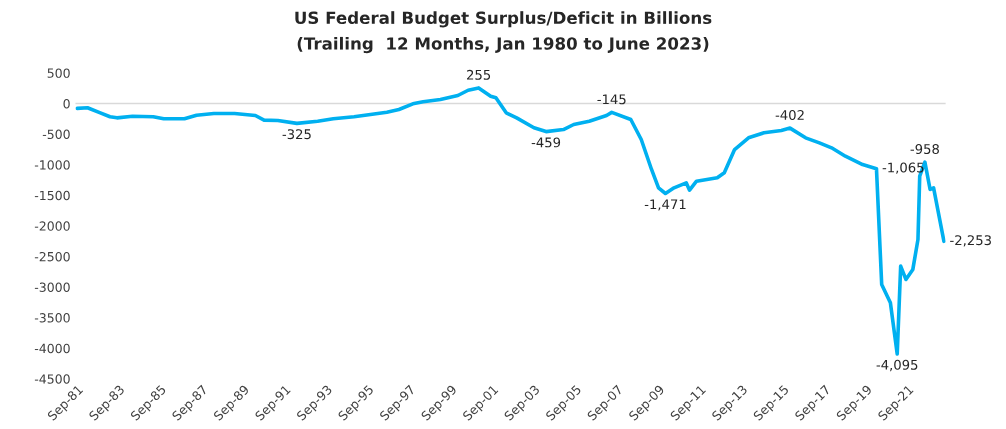  What do you see at coordinates (546, 142) in the screenshot?
I see `annotation: -459` at bounding box center [546, 142].